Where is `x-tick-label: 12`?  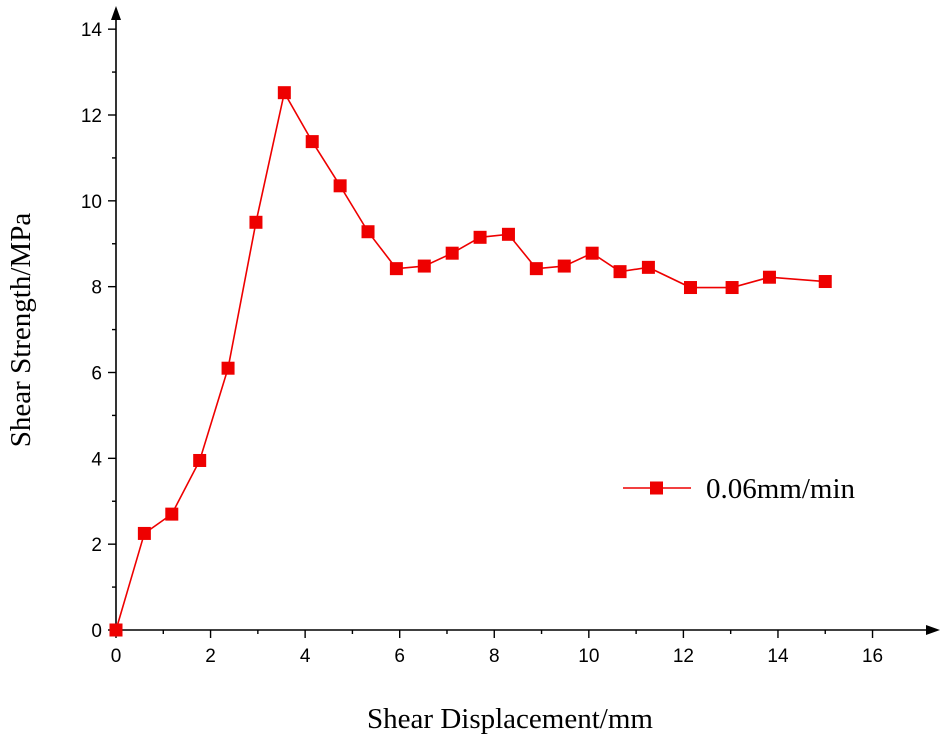
x-tick-label: 12 is located at coordinates (683, 656).